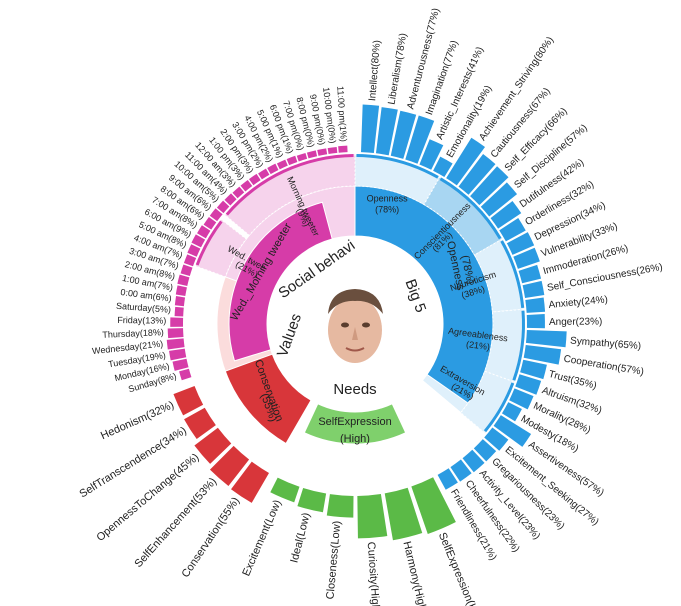 This screenshot has width=681, height=606. What do you see at coordinates (375, 71) in the screenshot?
I see `big5_facets-label: Intellect(80%)` at bounding box center [375, 71].